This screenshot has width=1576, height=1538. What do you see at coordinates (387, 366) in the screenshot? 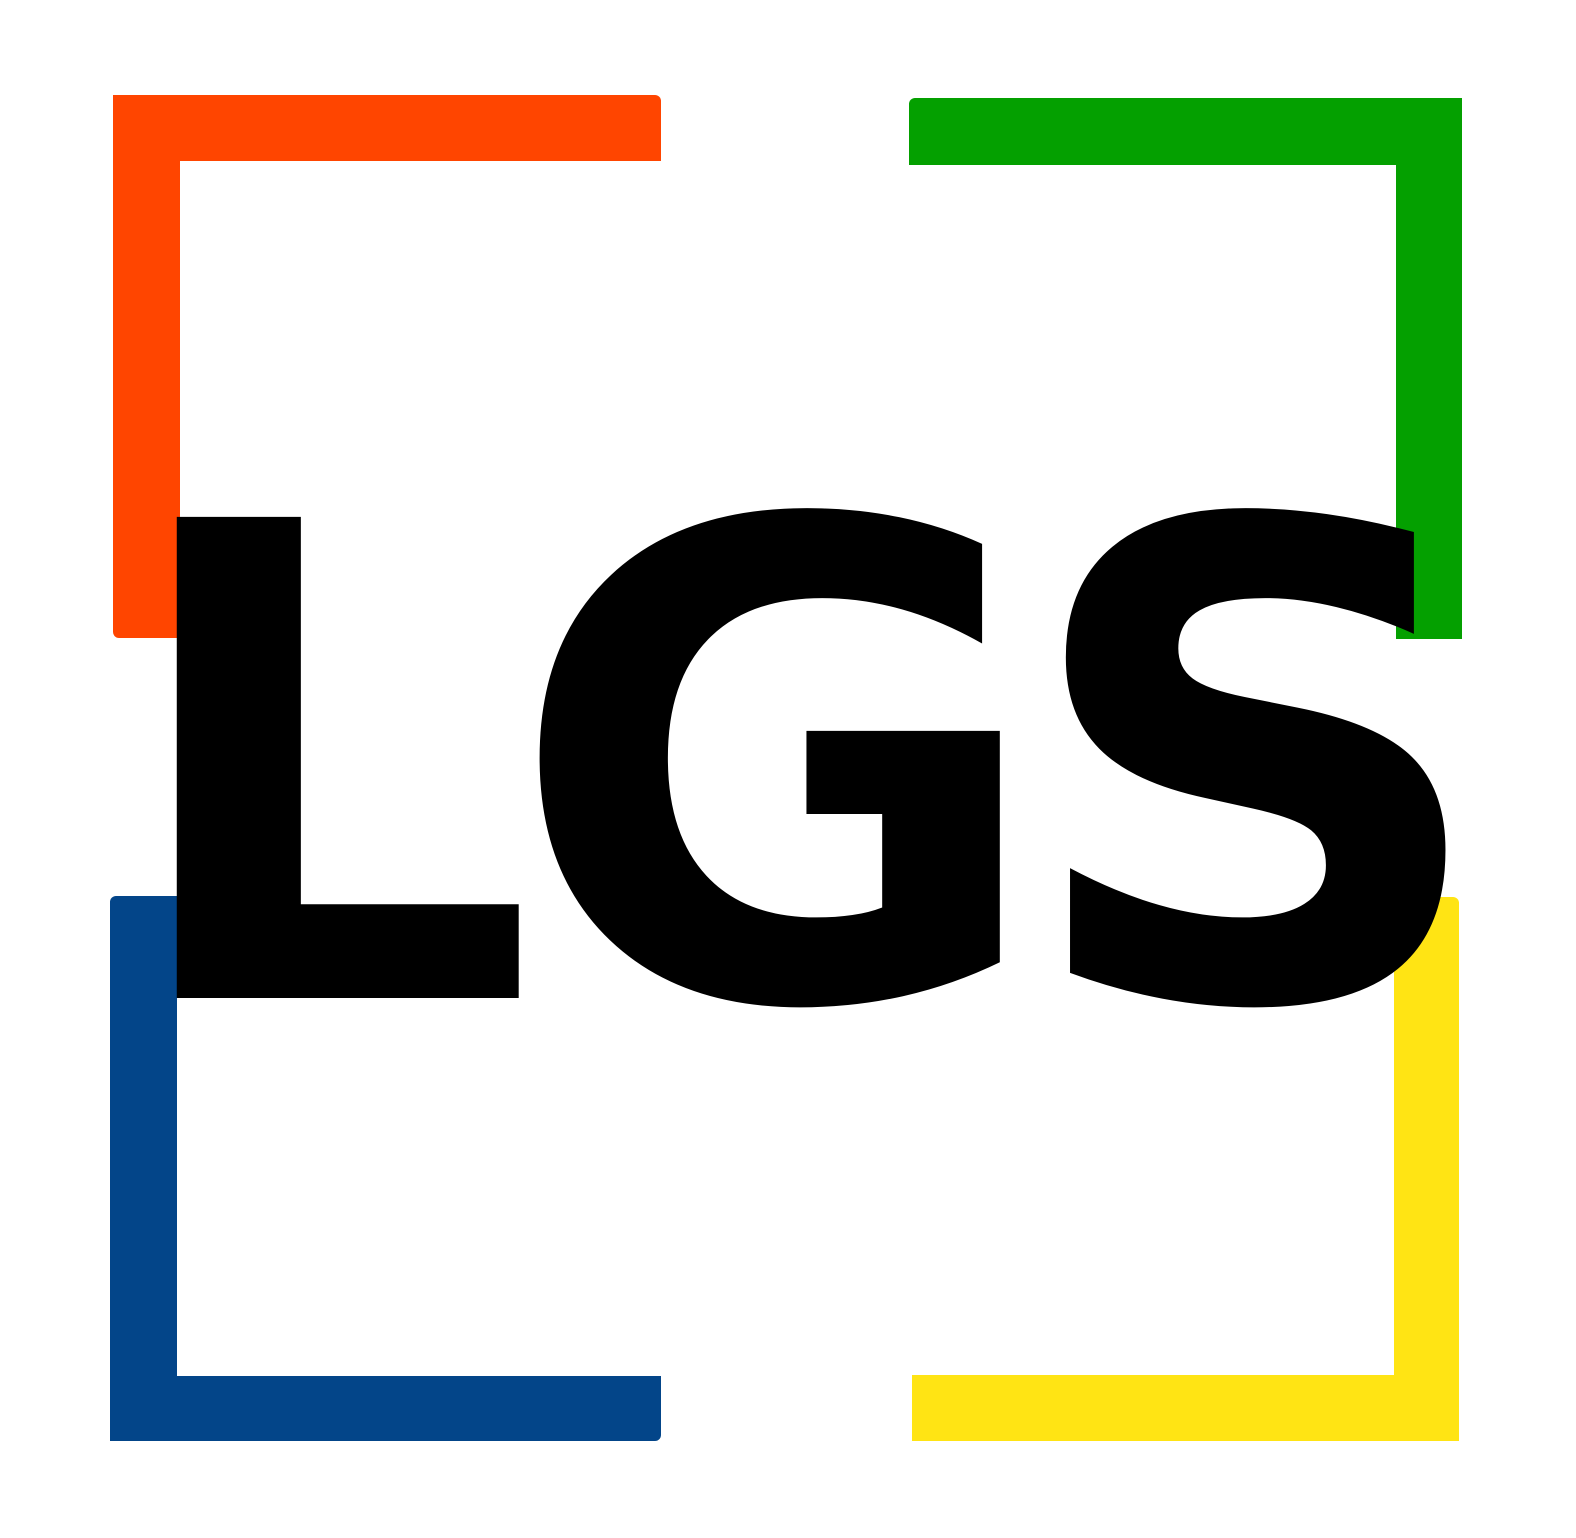
I see `top-left-orange-bracket` at bounding box center [387, 366].